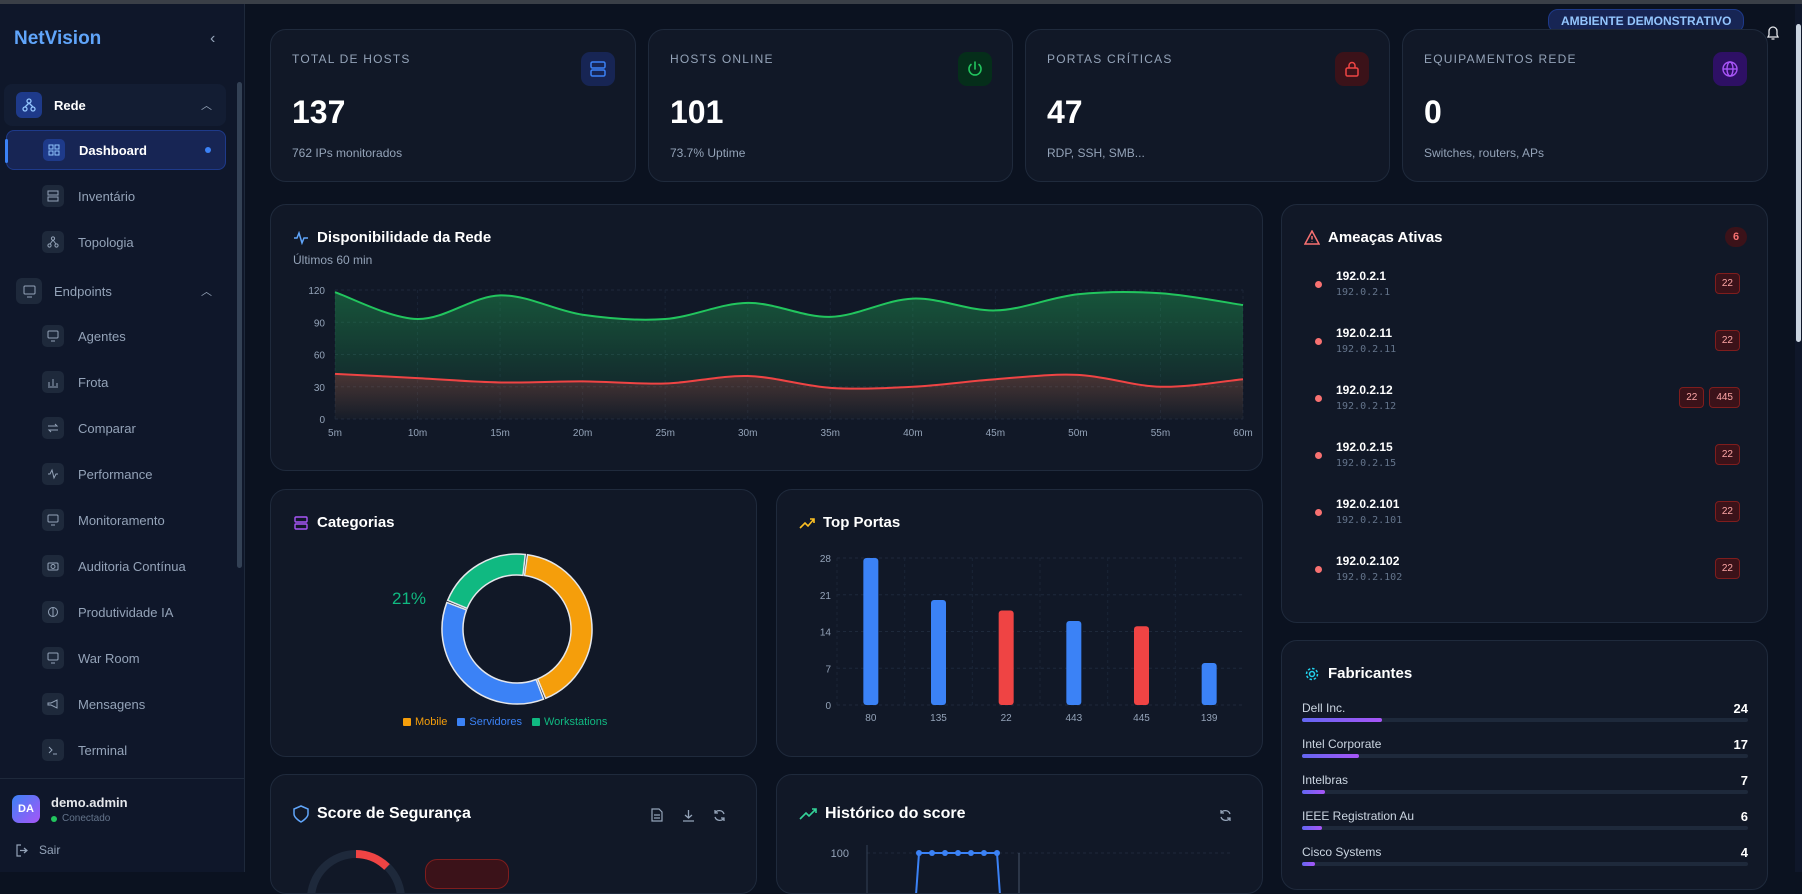 This screenshot has height=894, width=1802. Describe the element at coordinates (453, 105) in the screenshot. I see `stat-card-total-hosts: TOTAL DE HOSTS 137 762 IPs monitorados` at that location.